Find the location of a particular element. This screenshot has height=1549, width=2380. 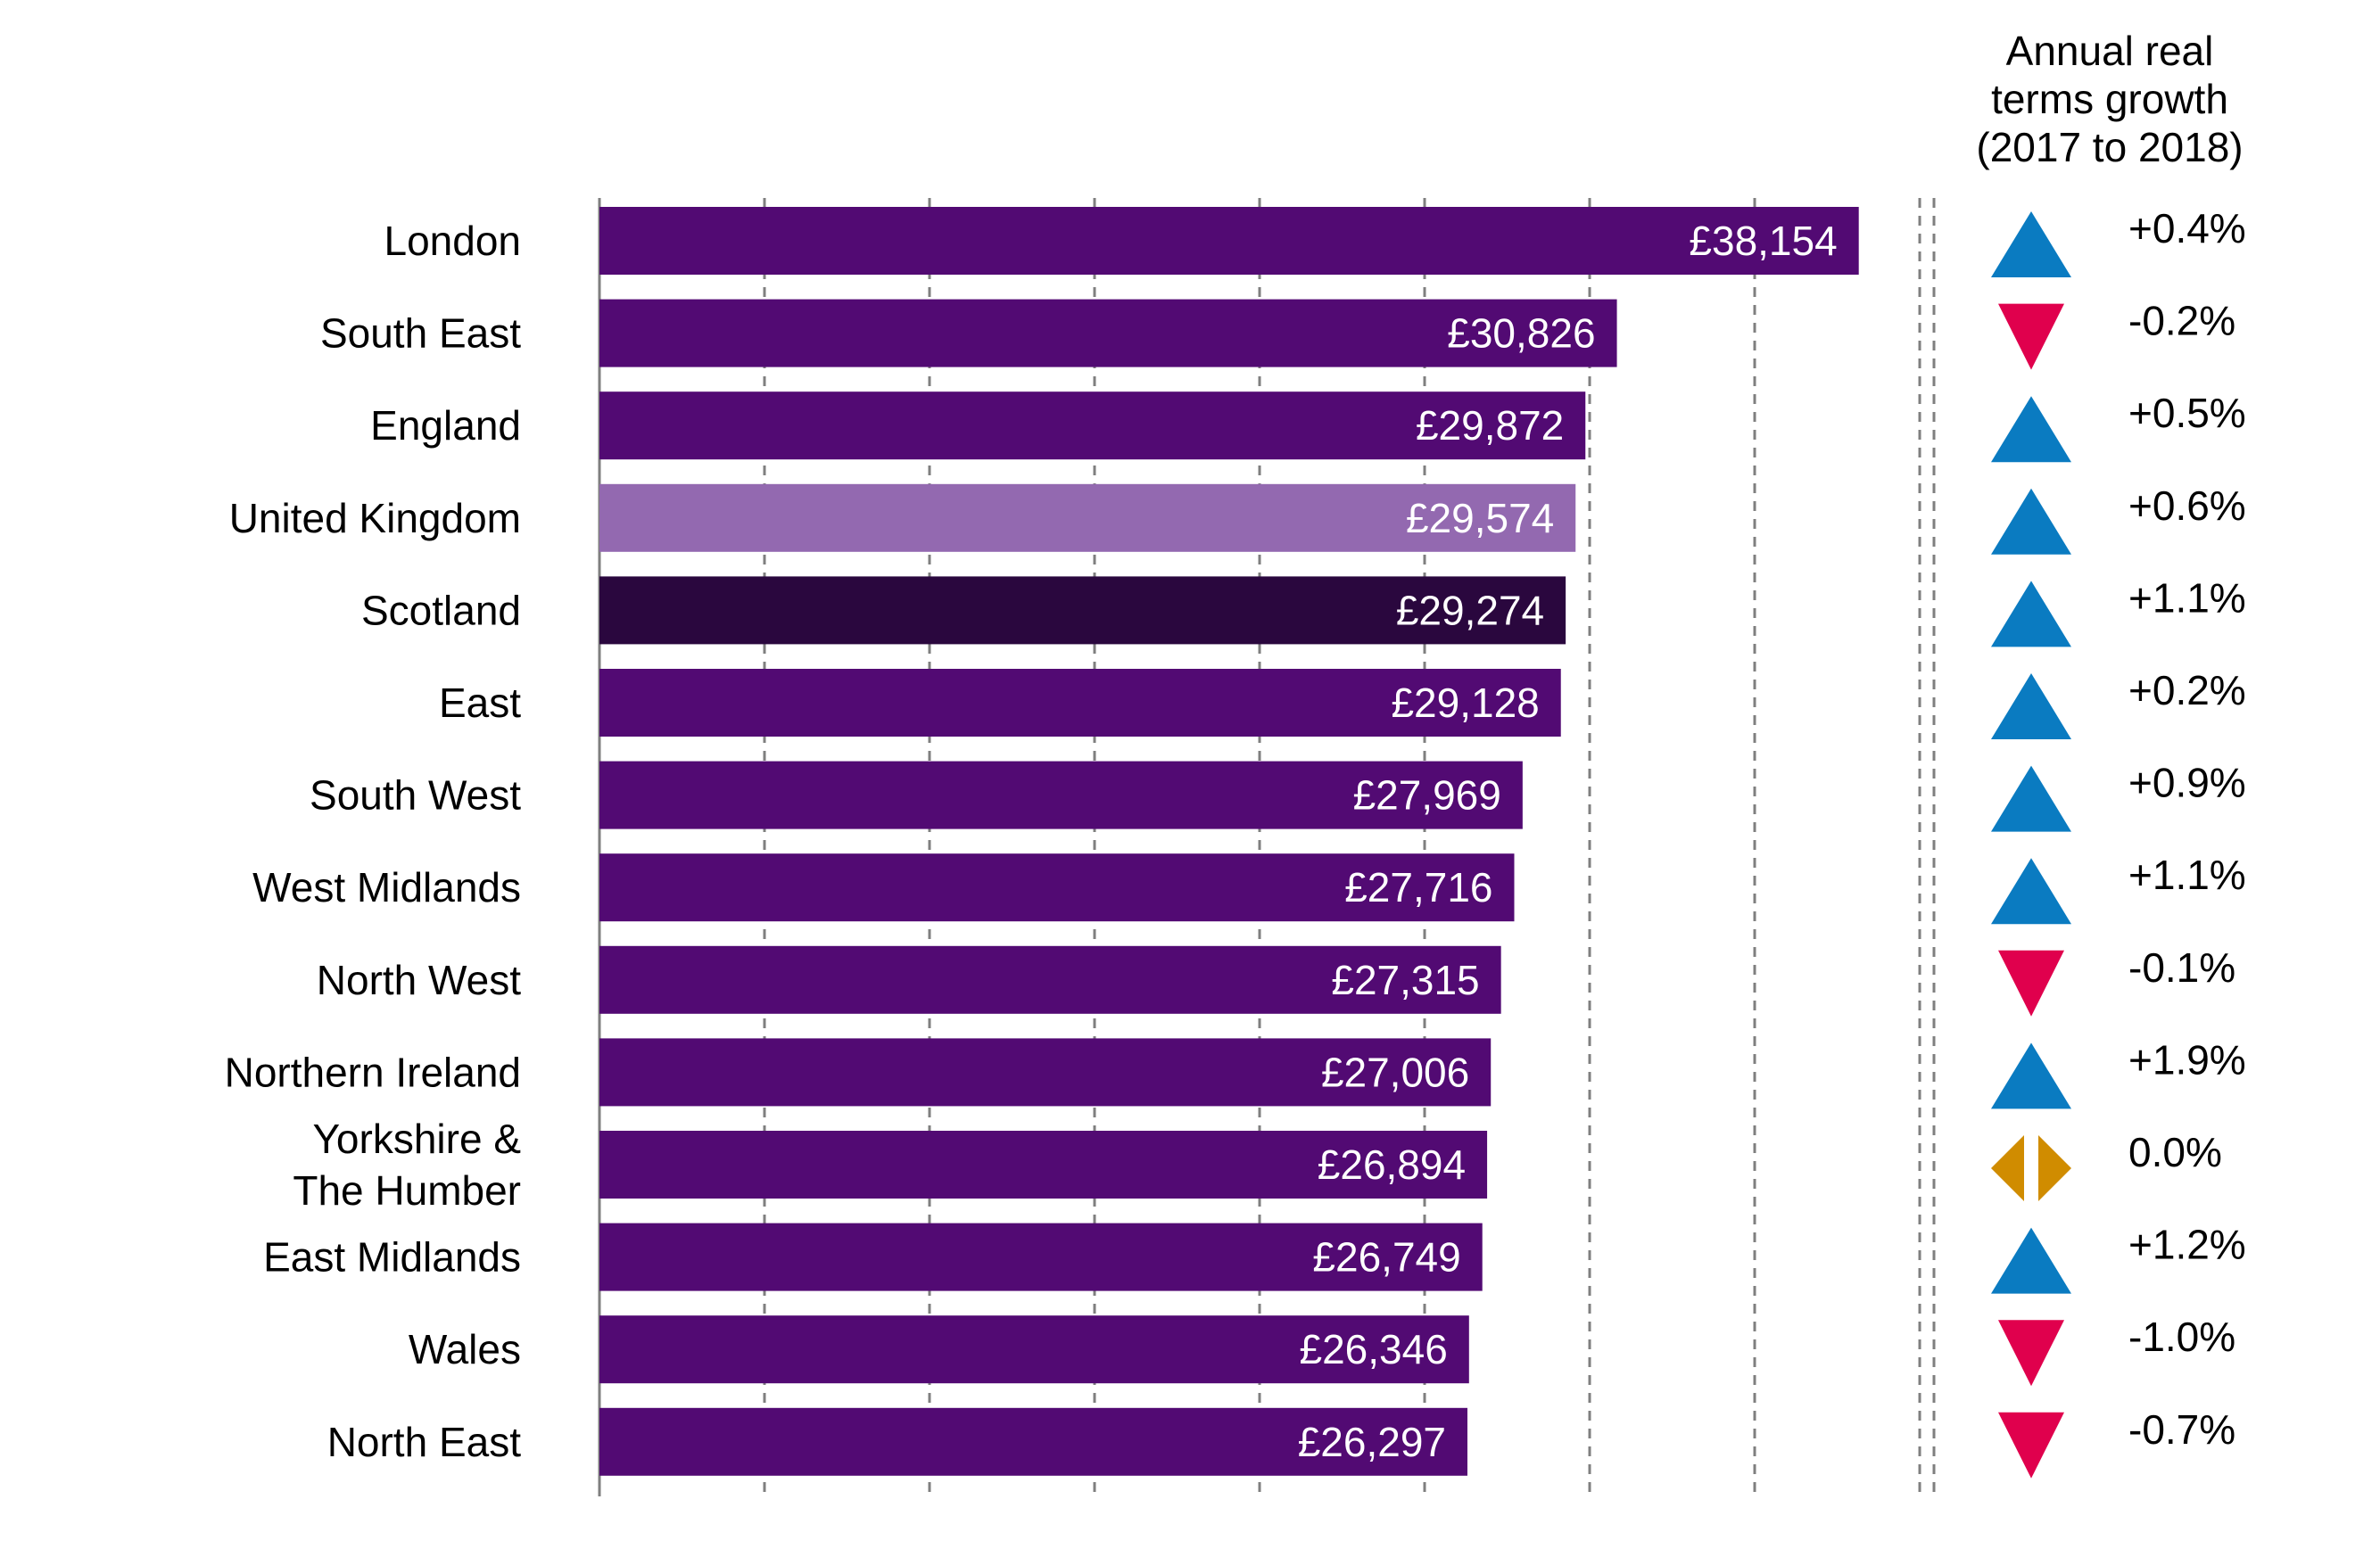

bar-value-label: £26,346 is located at coordinates (1374, 1349).